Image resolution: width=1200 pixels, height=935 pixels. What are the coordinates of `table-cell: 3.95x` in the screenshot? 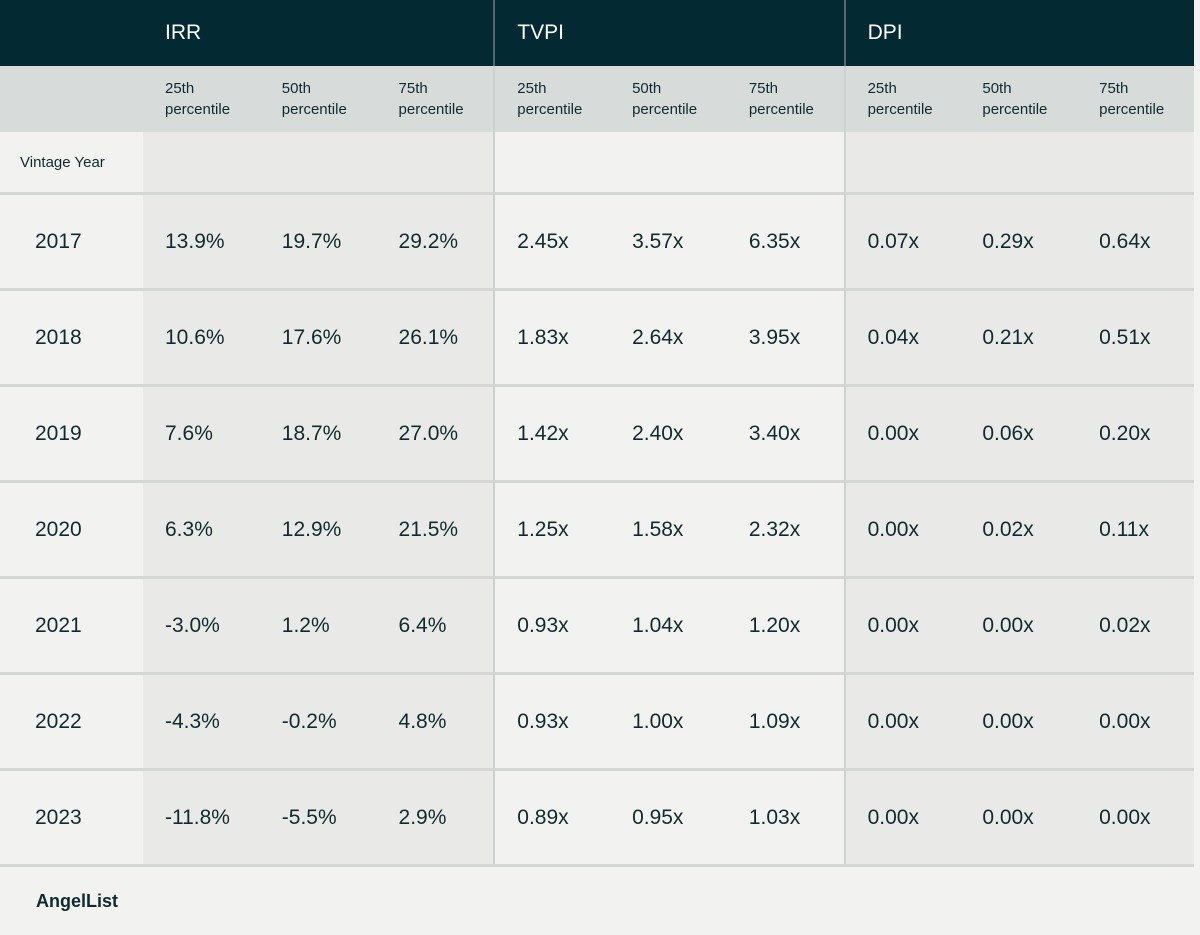 It's located at (785, 336).